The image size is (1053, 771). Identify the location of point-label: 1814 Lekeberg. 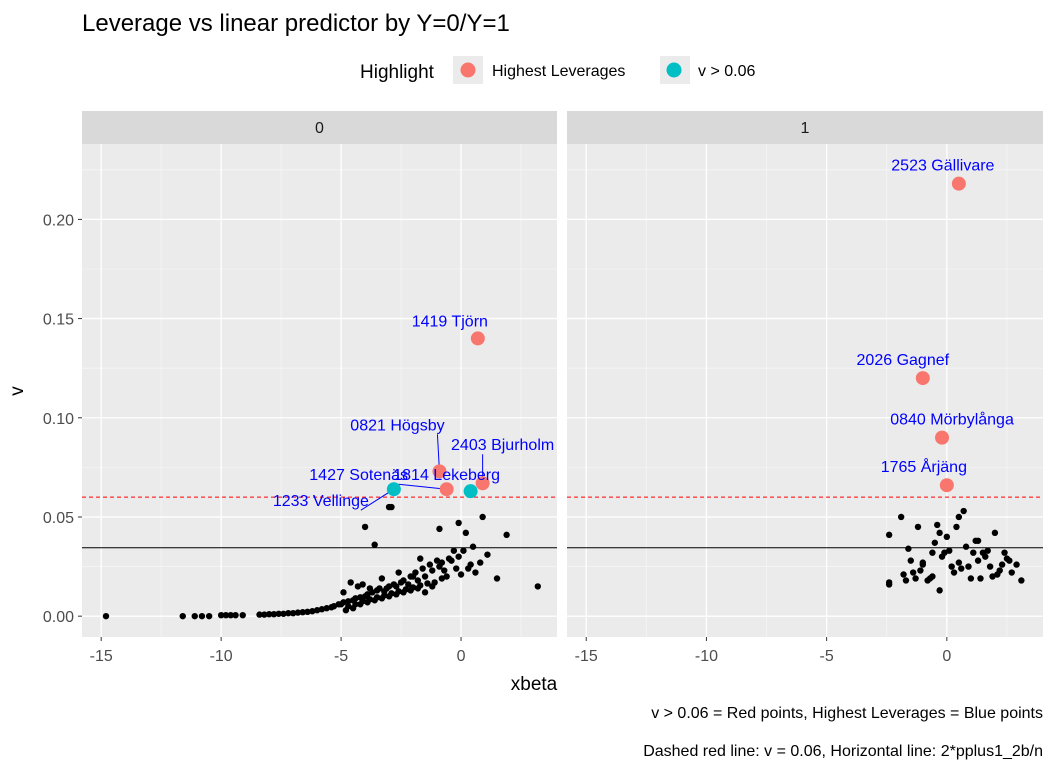
(446, 475).